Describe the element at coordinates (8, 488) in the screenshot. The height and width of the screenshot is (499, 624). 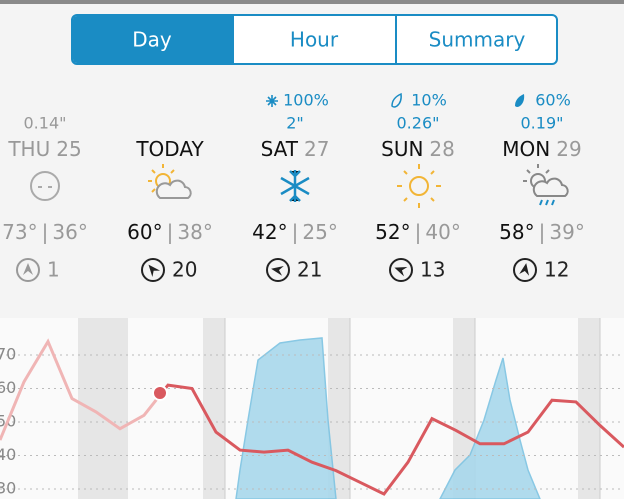
I see `y-tick-label: 30` at that location.